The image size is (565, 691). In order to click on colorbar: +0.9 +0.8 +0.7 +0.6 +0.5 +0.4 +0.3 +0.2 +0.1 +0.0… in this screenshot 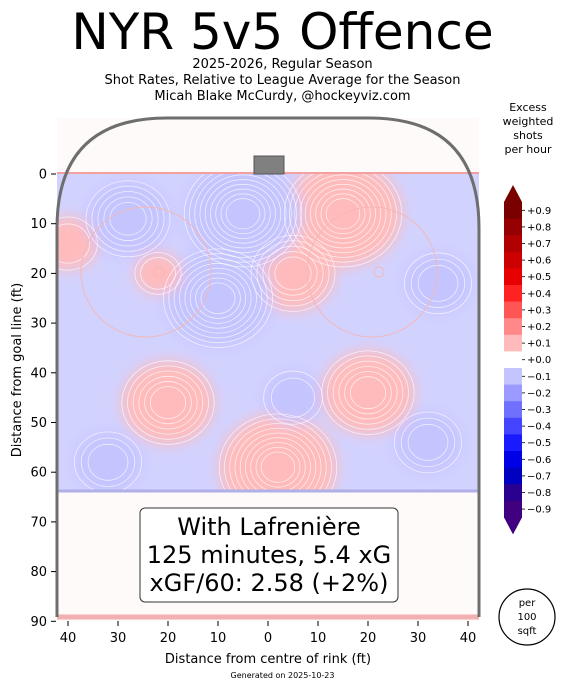, I will do `click(527, 360)`.